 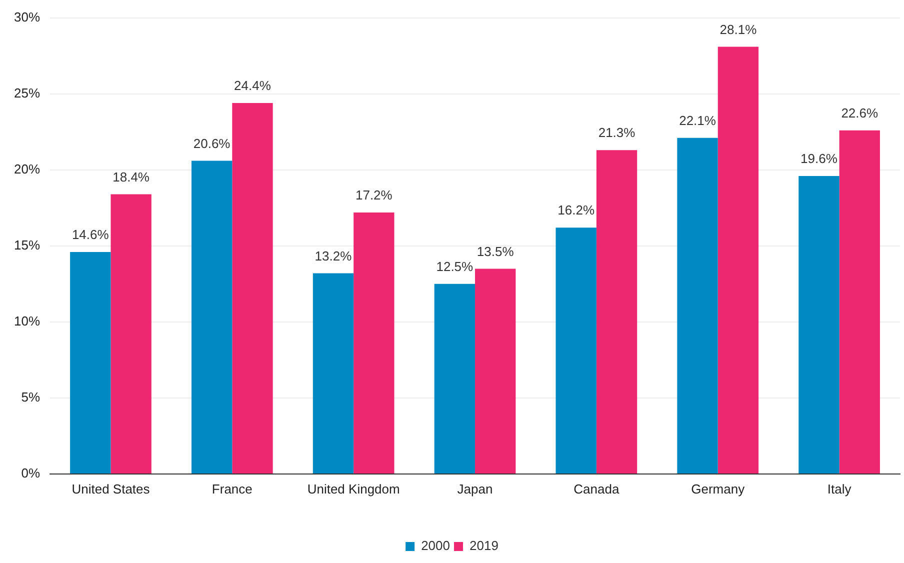 What do you see at coordinates (718, 488) in the screenshot?
I see `x-tick-label: Germany` at bounding box center [718, 488].